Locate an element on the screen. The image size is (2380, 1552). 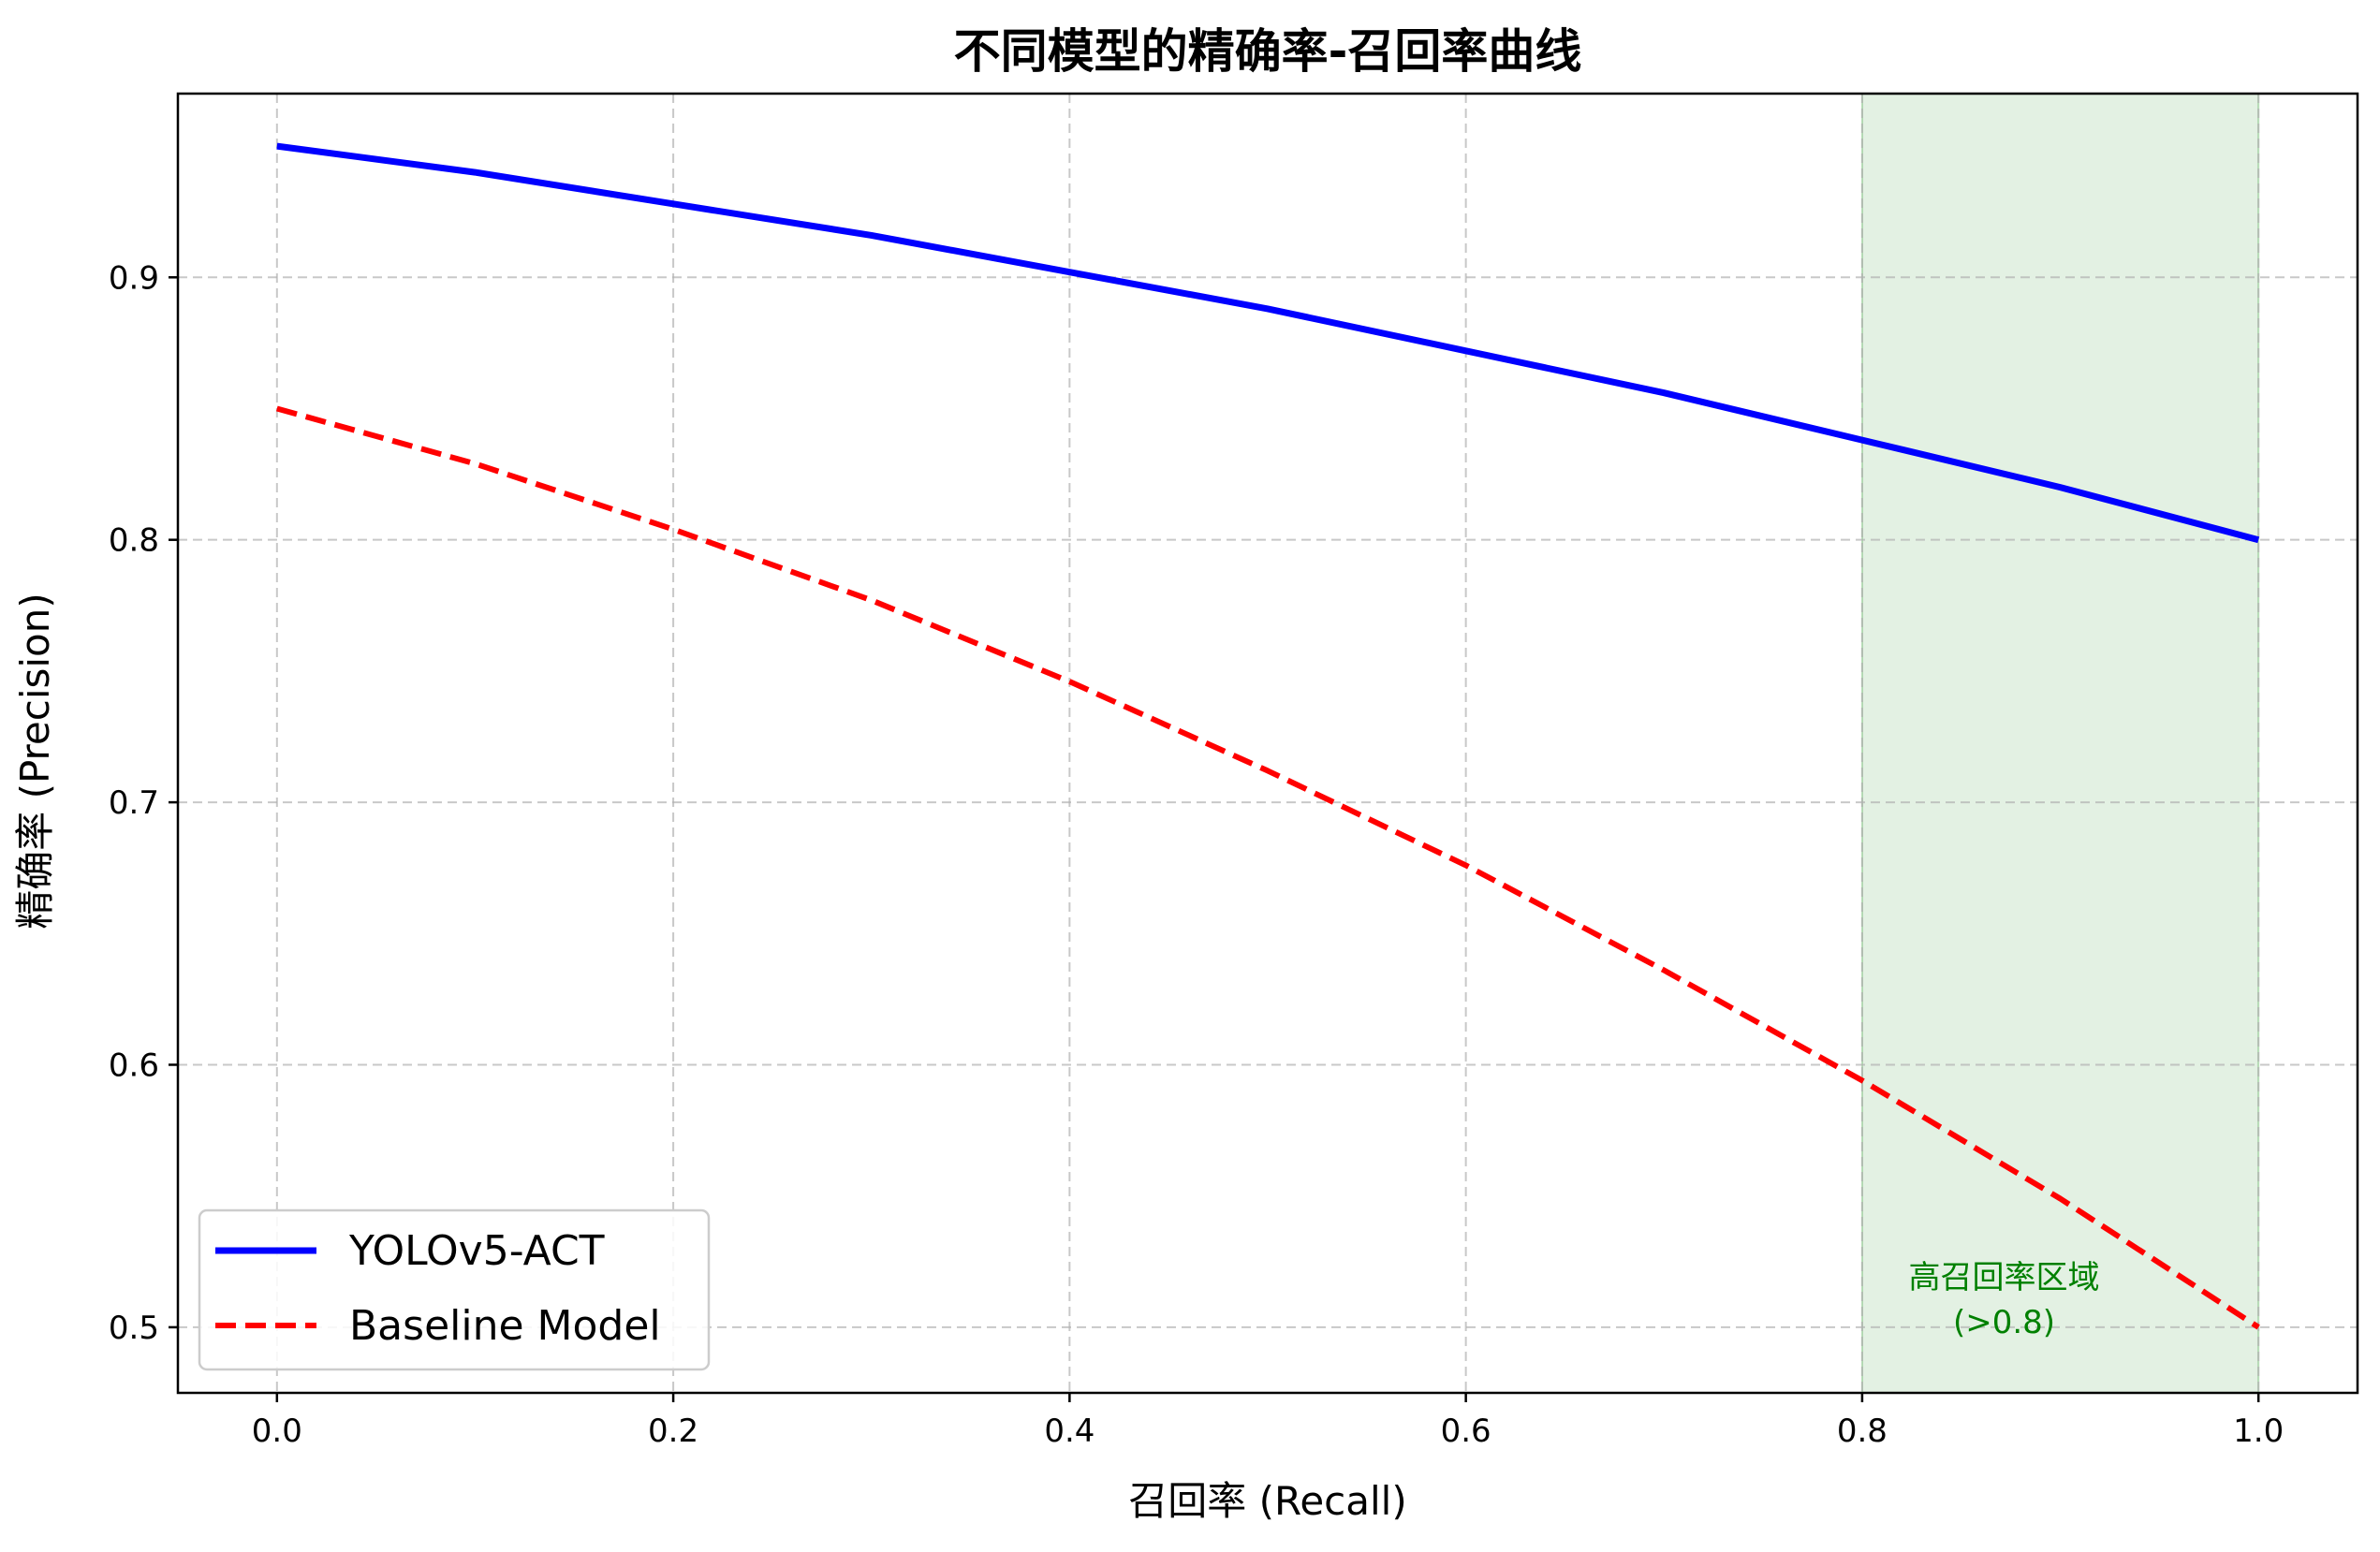
region-label: 高召回率区域 is located at coordinates (2004, 1277).